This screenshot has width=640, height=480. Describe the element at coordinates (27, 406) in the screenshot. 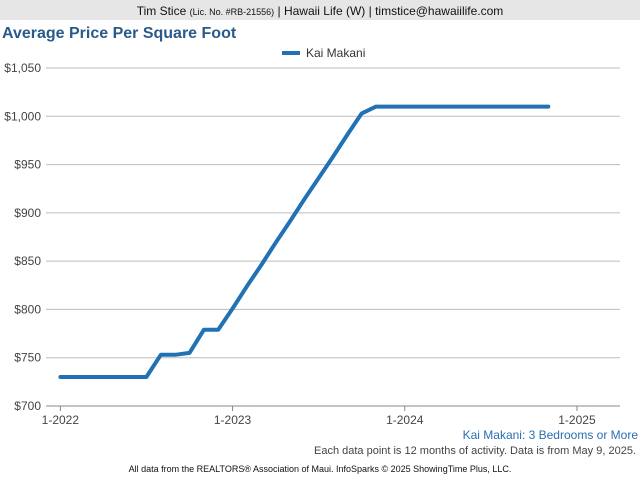

I see `y-tick-label: $700` at that location.